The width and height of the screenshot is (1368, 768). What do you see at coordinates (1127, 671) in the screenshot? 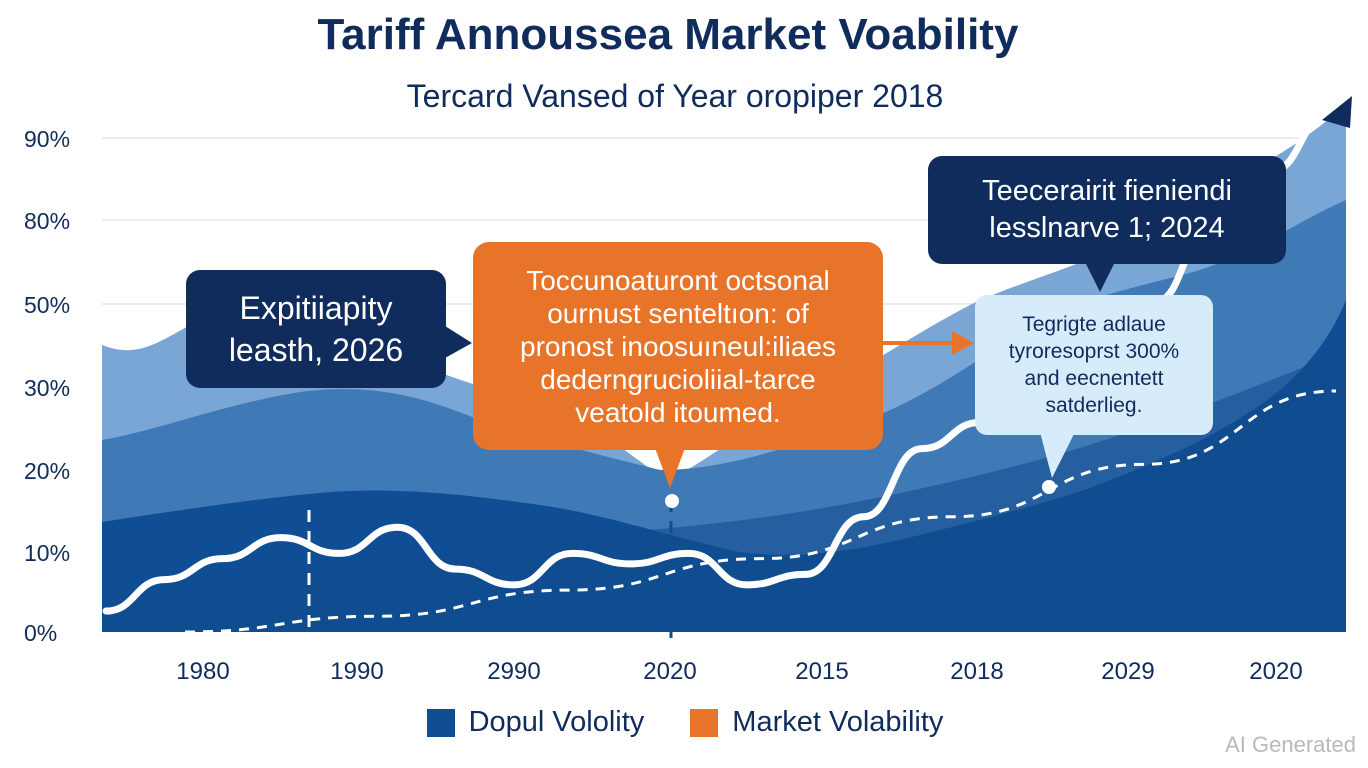
I see `x-tick-label: 2029` at bounding box center [1127, 671].